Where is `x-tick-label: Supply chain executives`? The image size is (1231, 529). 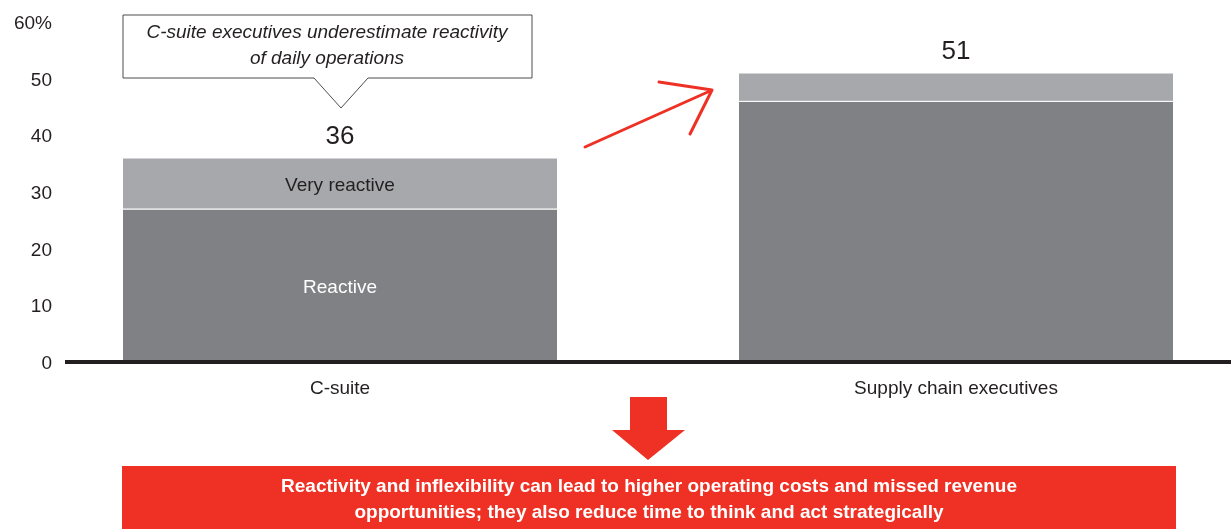
x-tick-label: Supply chain executives is located at coordinates (956, 387).